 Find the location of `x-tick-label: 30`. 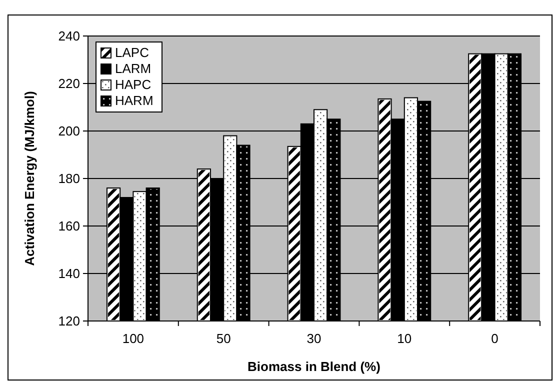

x-tick-label: 30 is located at coordinates (314, 338).